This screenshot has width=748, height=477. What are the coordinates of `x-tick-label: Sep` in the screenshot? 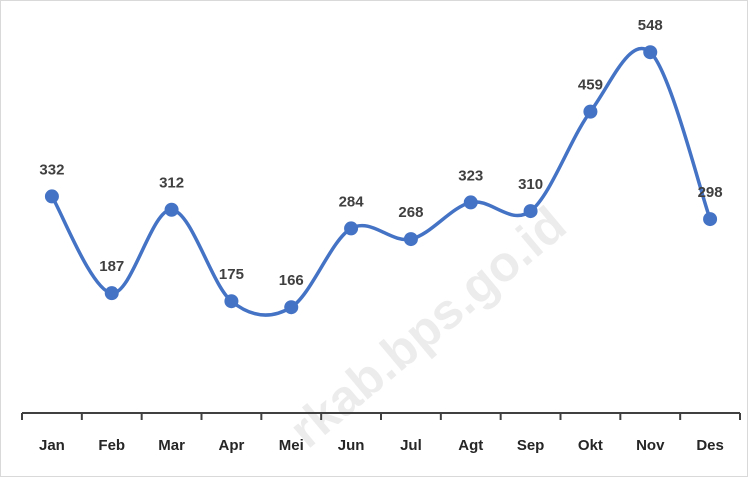 It's located at (531, 445).